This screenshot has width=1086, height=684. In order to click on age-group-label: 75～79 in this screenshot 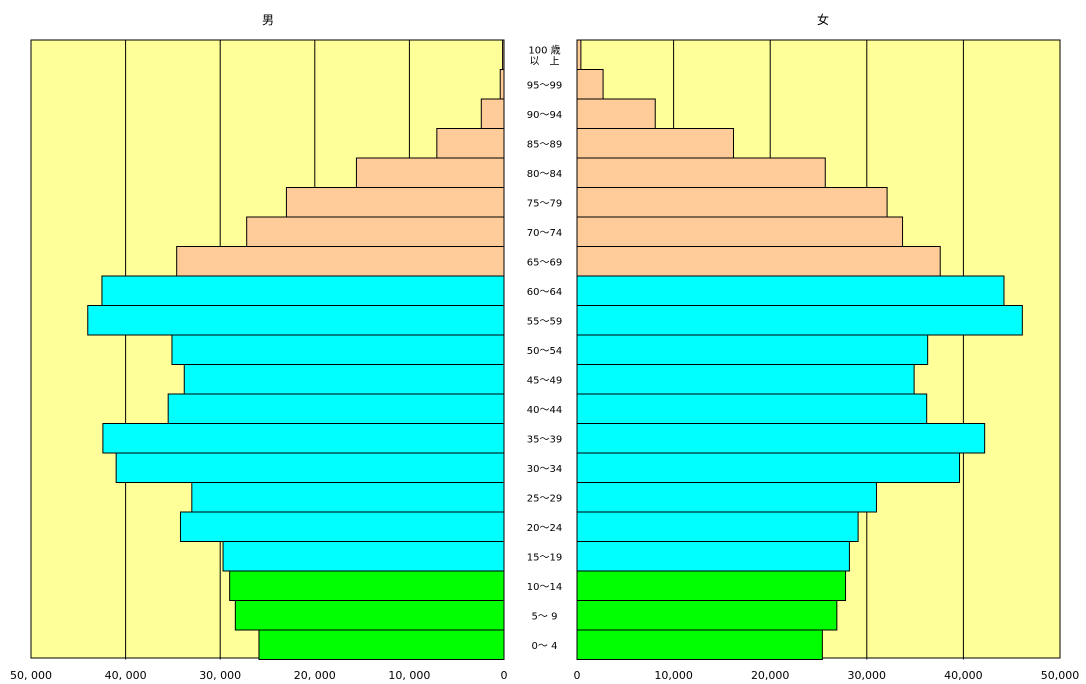, I will do `click(544, 203)`.